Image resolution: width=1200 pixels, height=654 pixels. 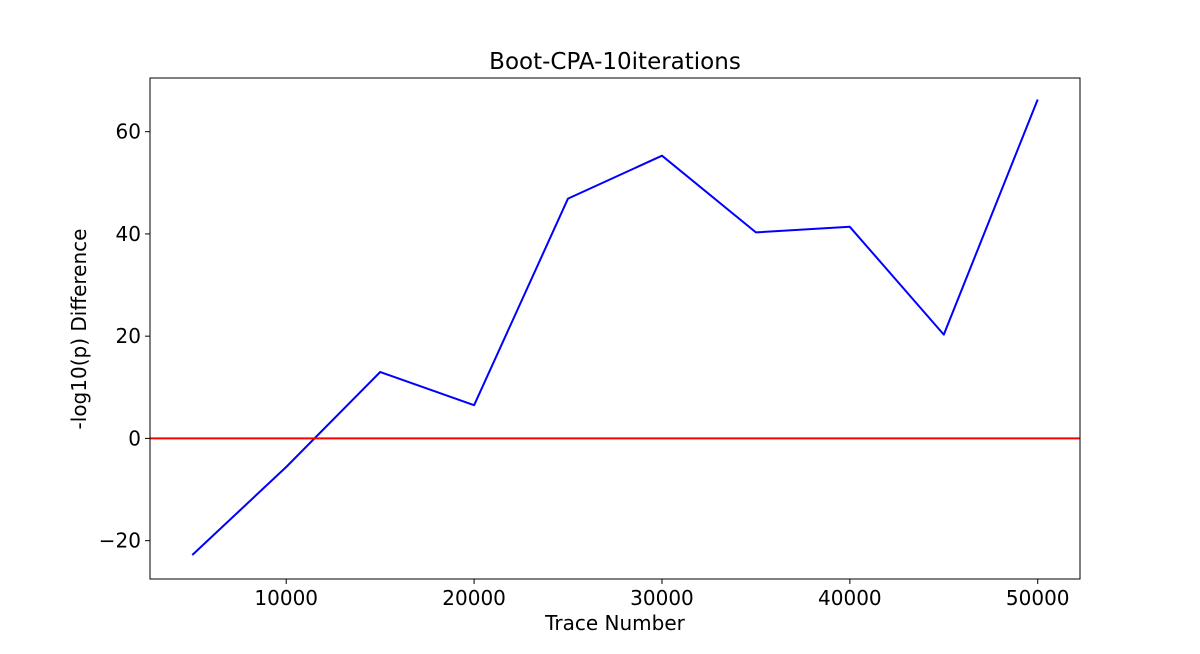 What do you see at coordinates (134, 438) in the screenshot?
I see `y-tick-label-1: 0` at bounding box center [134, 438].